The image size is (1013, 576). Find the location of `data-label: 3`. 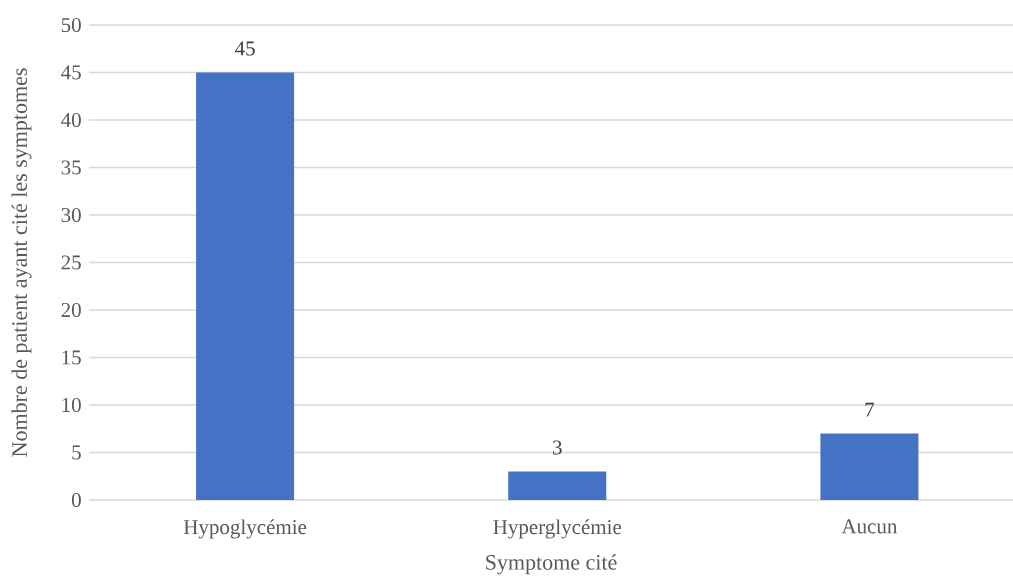

data-label: 3 is located at coordinates (557, 447).